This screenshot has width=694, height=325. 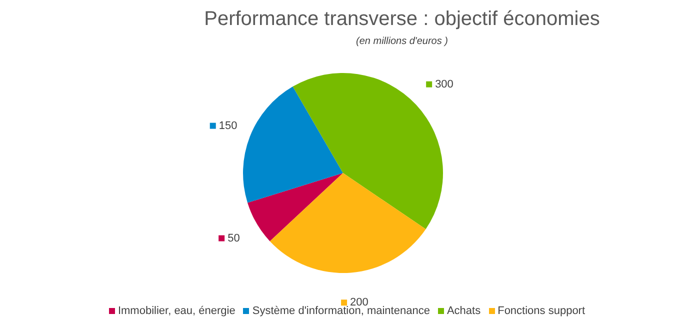 I want to click on data-label: 150, so click(x=228, y=126).